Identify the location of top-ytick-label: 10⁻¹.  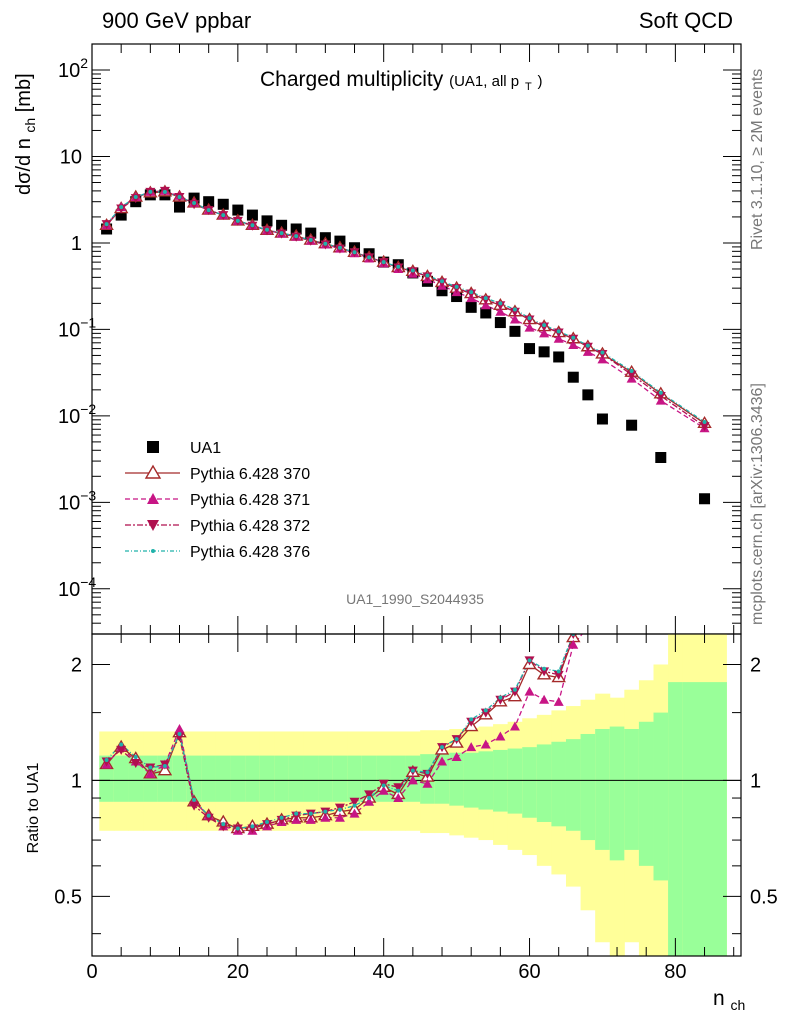
(77, 327).